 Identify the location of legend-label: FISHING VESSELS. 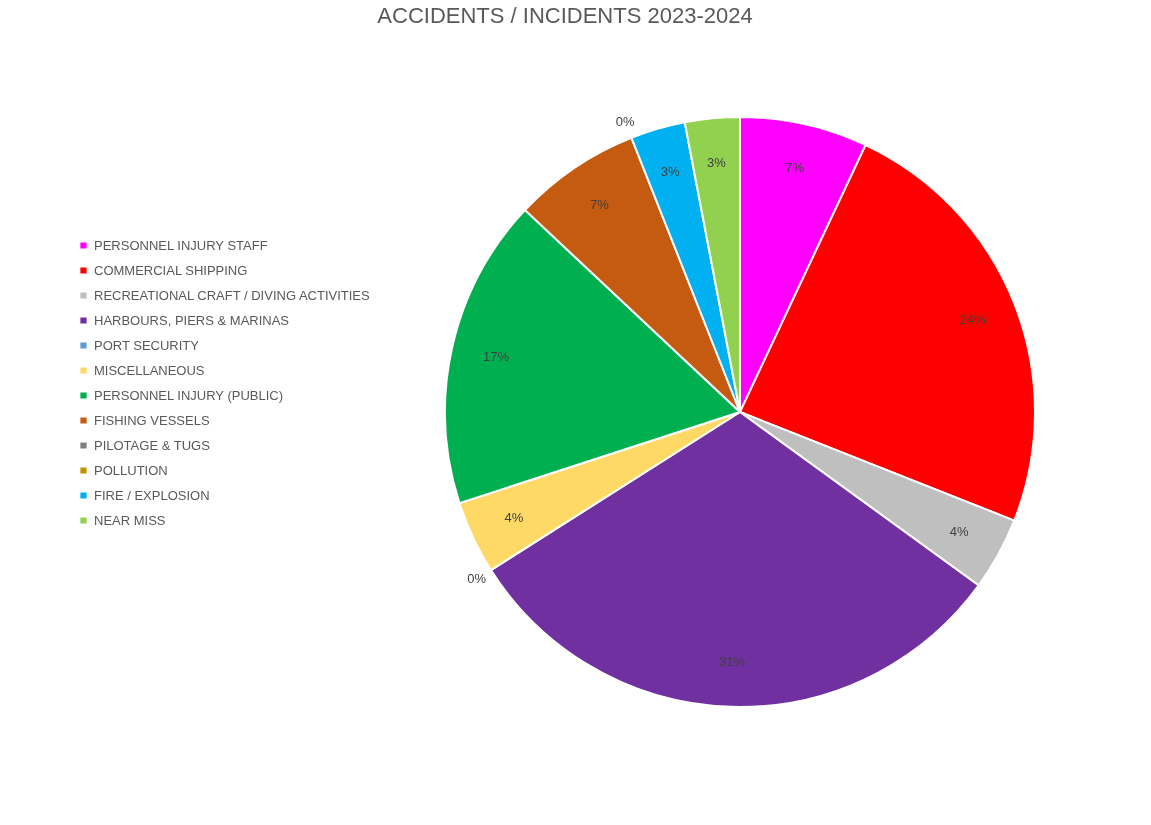
(152, 420).